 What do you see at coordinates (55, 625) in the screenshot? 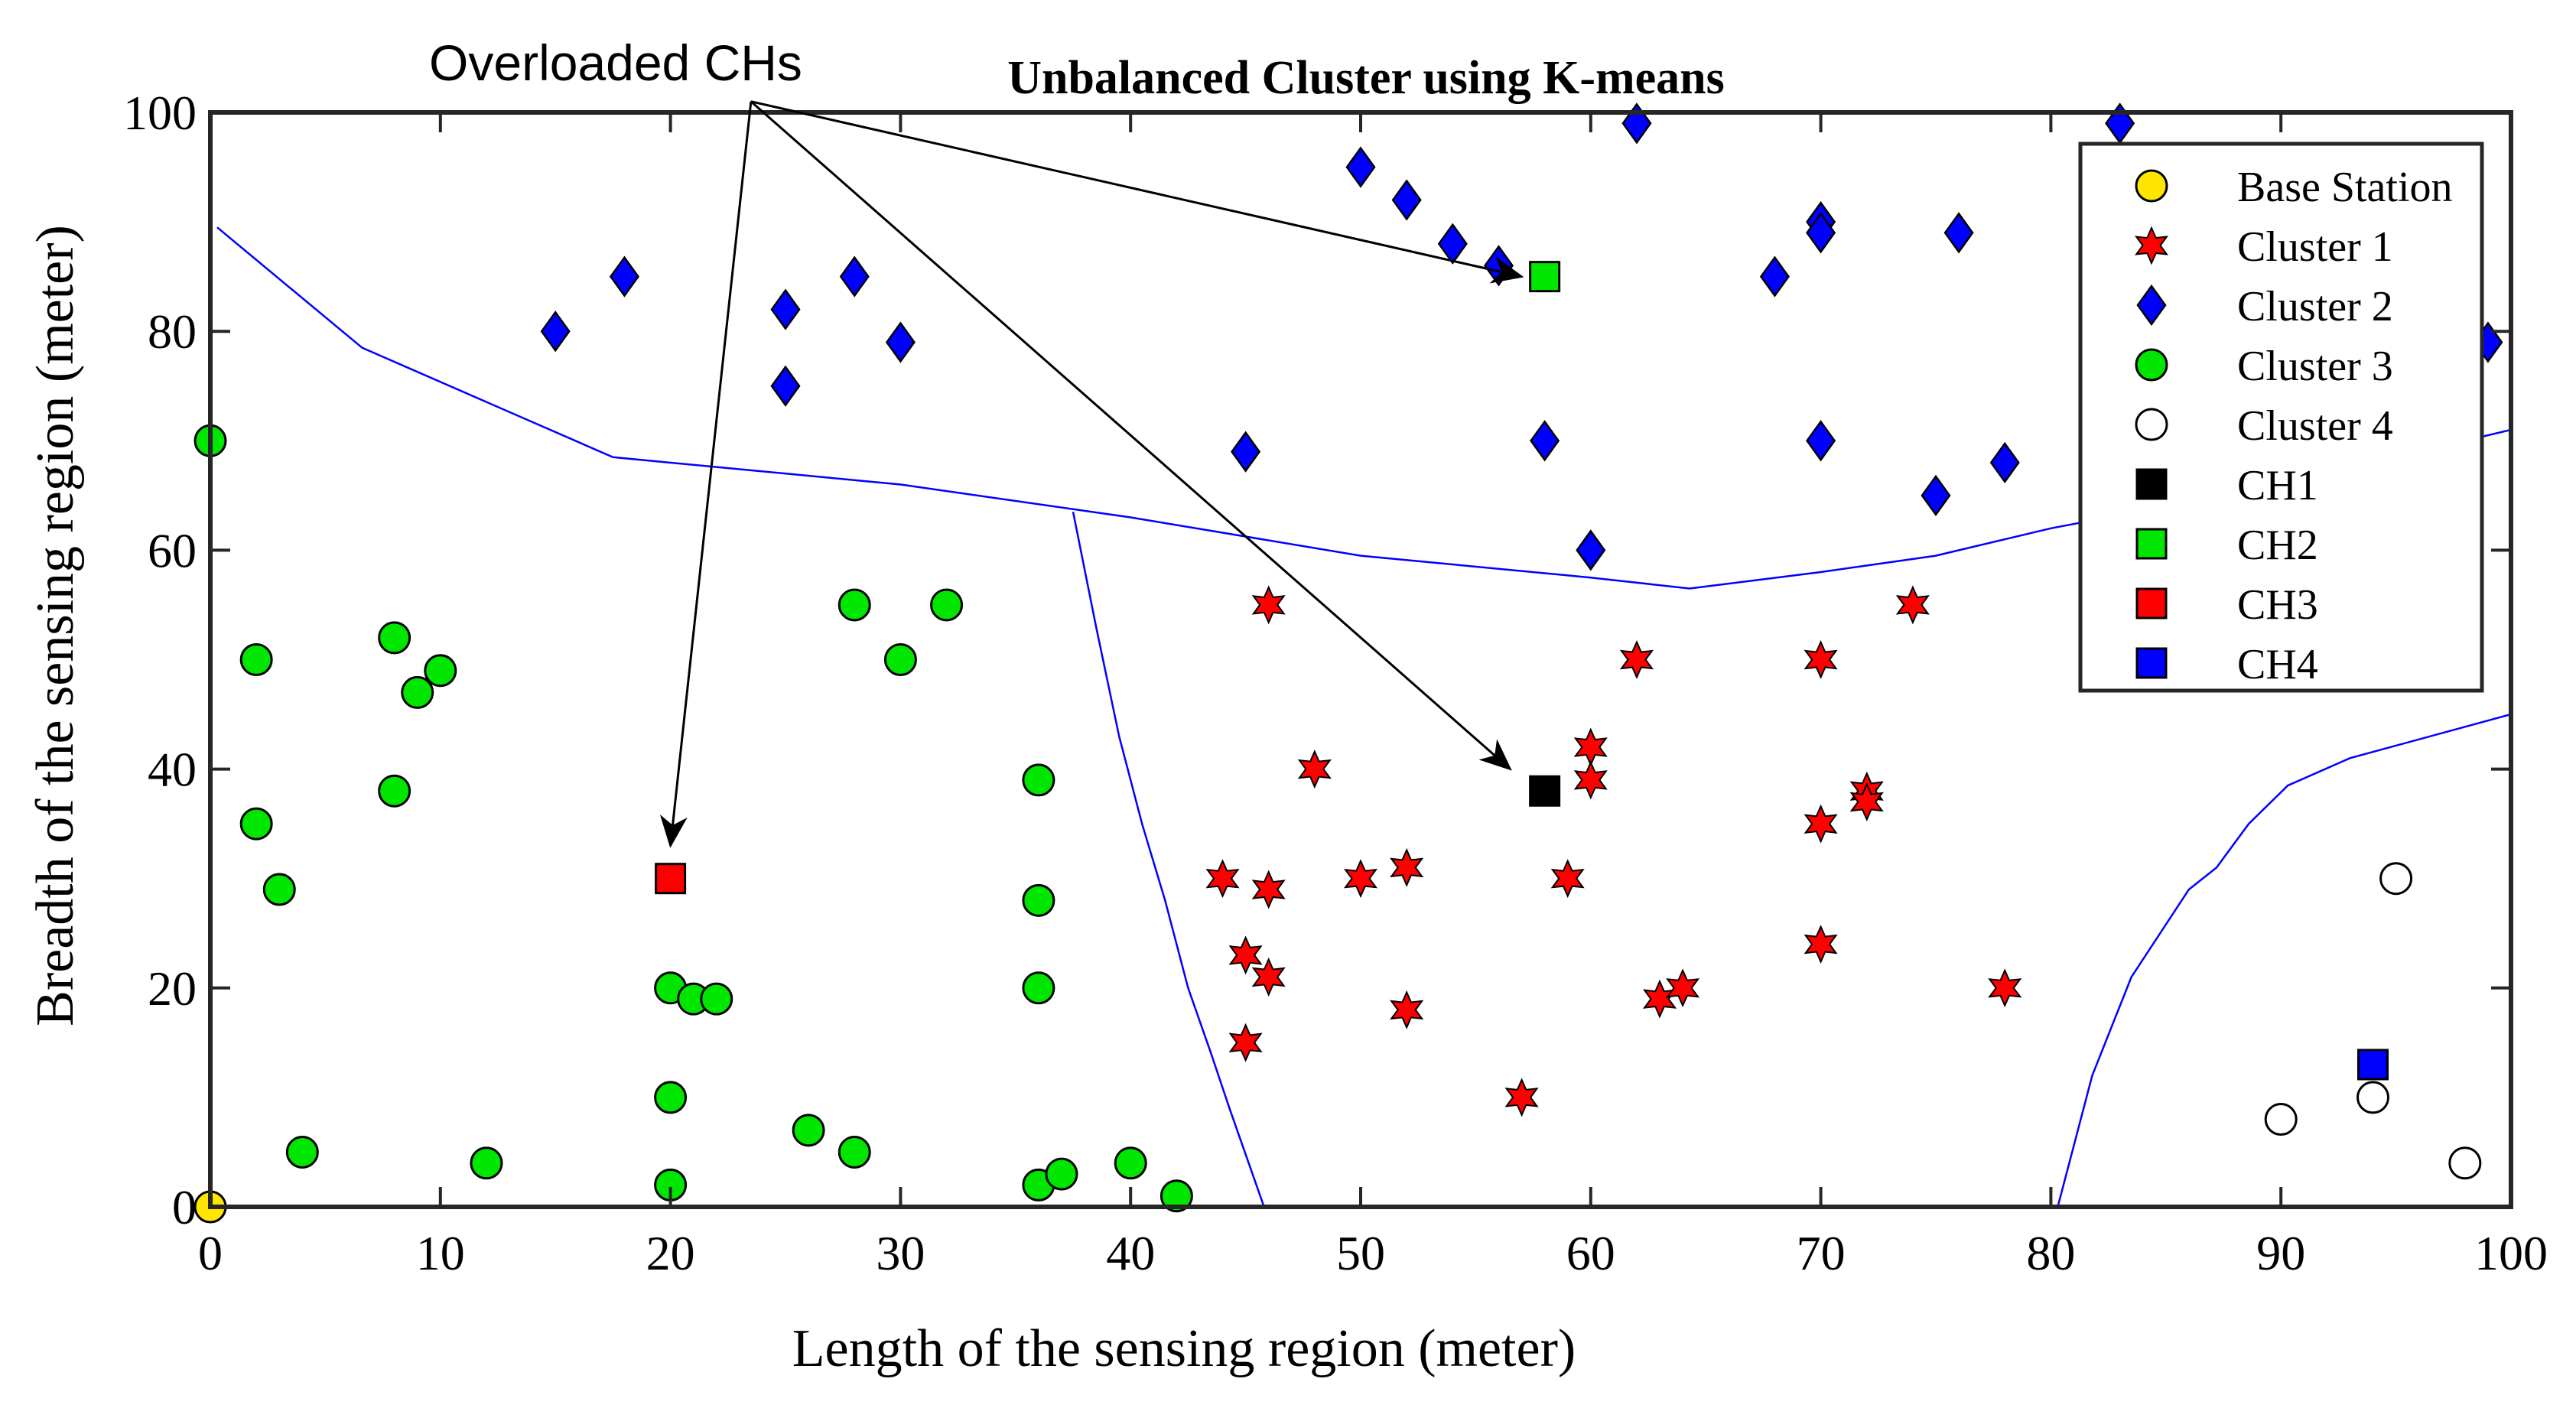
I see `y-axis-label: Breadth of the sensing region (meter)` at bounding box center [55, 625].